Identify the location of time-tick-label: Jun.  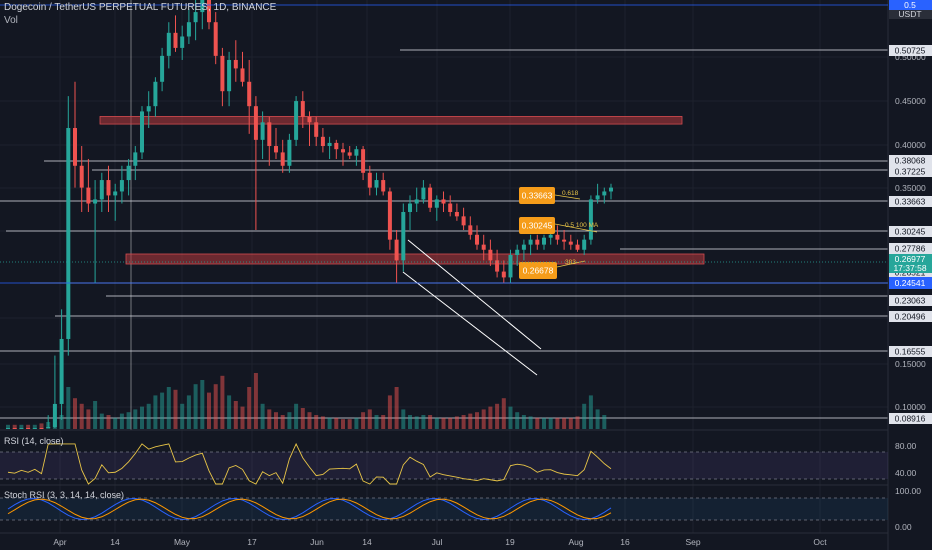
(317, 542).